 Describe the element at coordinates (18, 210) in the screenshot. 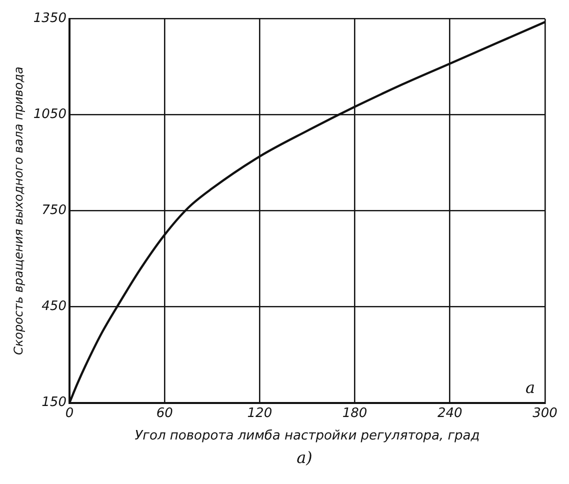

I see `y-axis-title: Скорость вращения выходного вала привода` at that location.